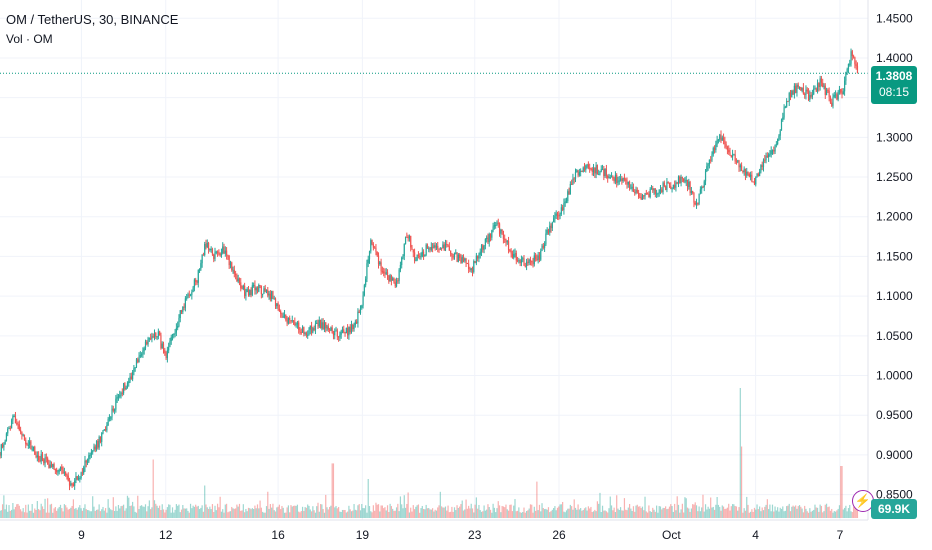 This screenshot has width=932, height=550. What do you see at coordinates (29, 39) in the screenshot?
I see `volume-indicator-label: Vol · OM` at bounding box center [29, 39].